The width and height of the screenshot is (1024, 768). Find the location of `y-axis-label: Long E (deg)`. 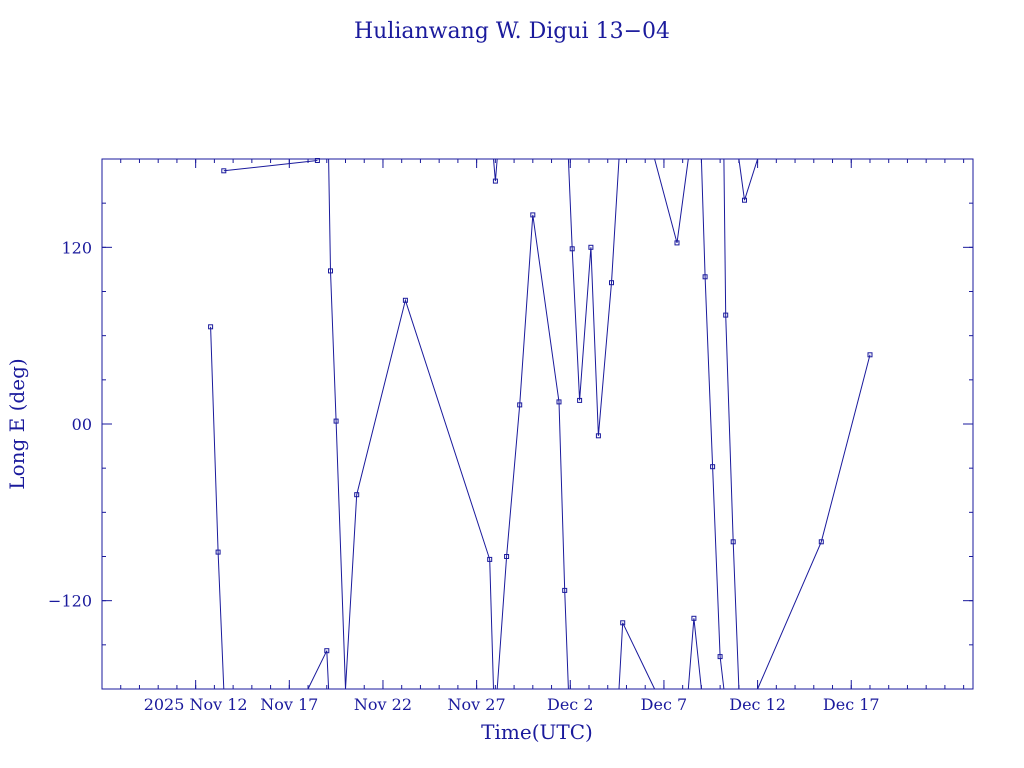

y-axis-label: Long E (deg) is located at coordinates (17, 423).